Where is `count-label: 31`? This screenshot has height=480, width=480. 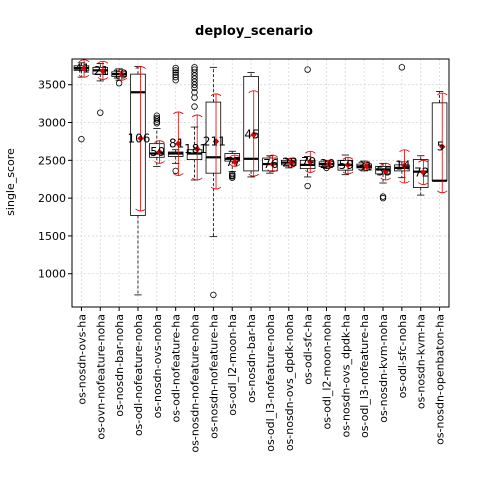
count-label: 31 is located at coordinates (365, 166).